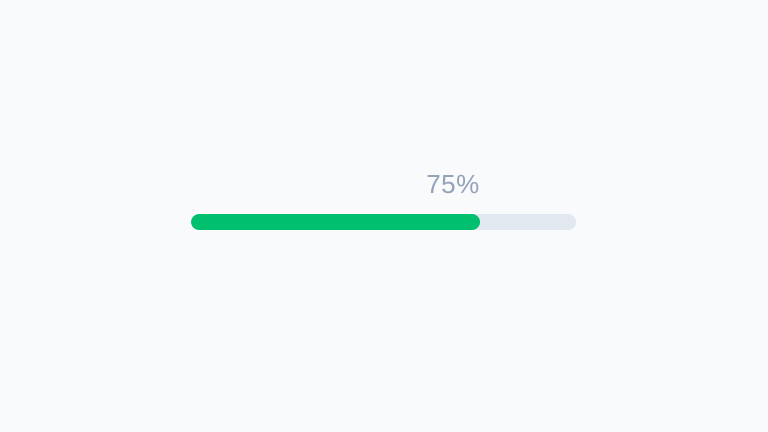  I want to click on progress-widget: 75%, so click(383, 199).